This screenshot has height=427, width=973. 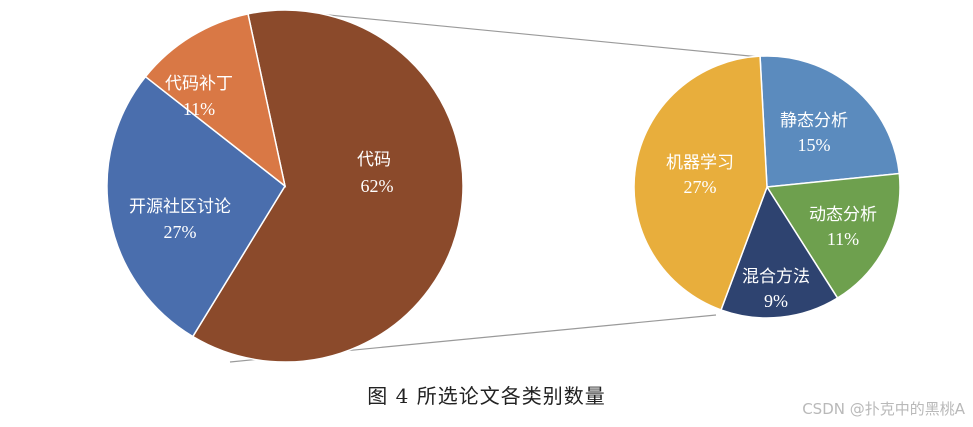 I want to click on figure-caption: 图 4 所选论文各类别数量, so click(x=486, y=396).